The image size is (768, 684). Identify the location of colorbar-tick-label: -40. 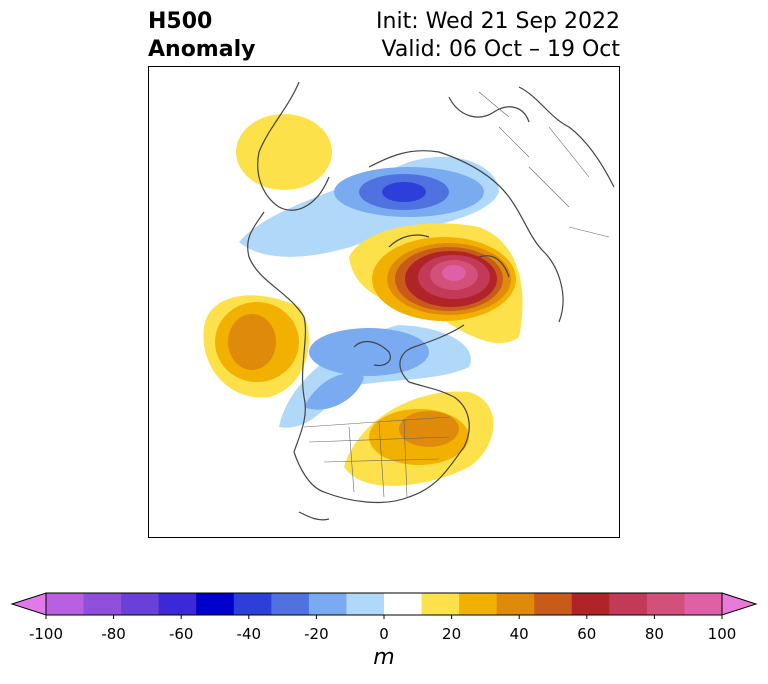
(249, 634).